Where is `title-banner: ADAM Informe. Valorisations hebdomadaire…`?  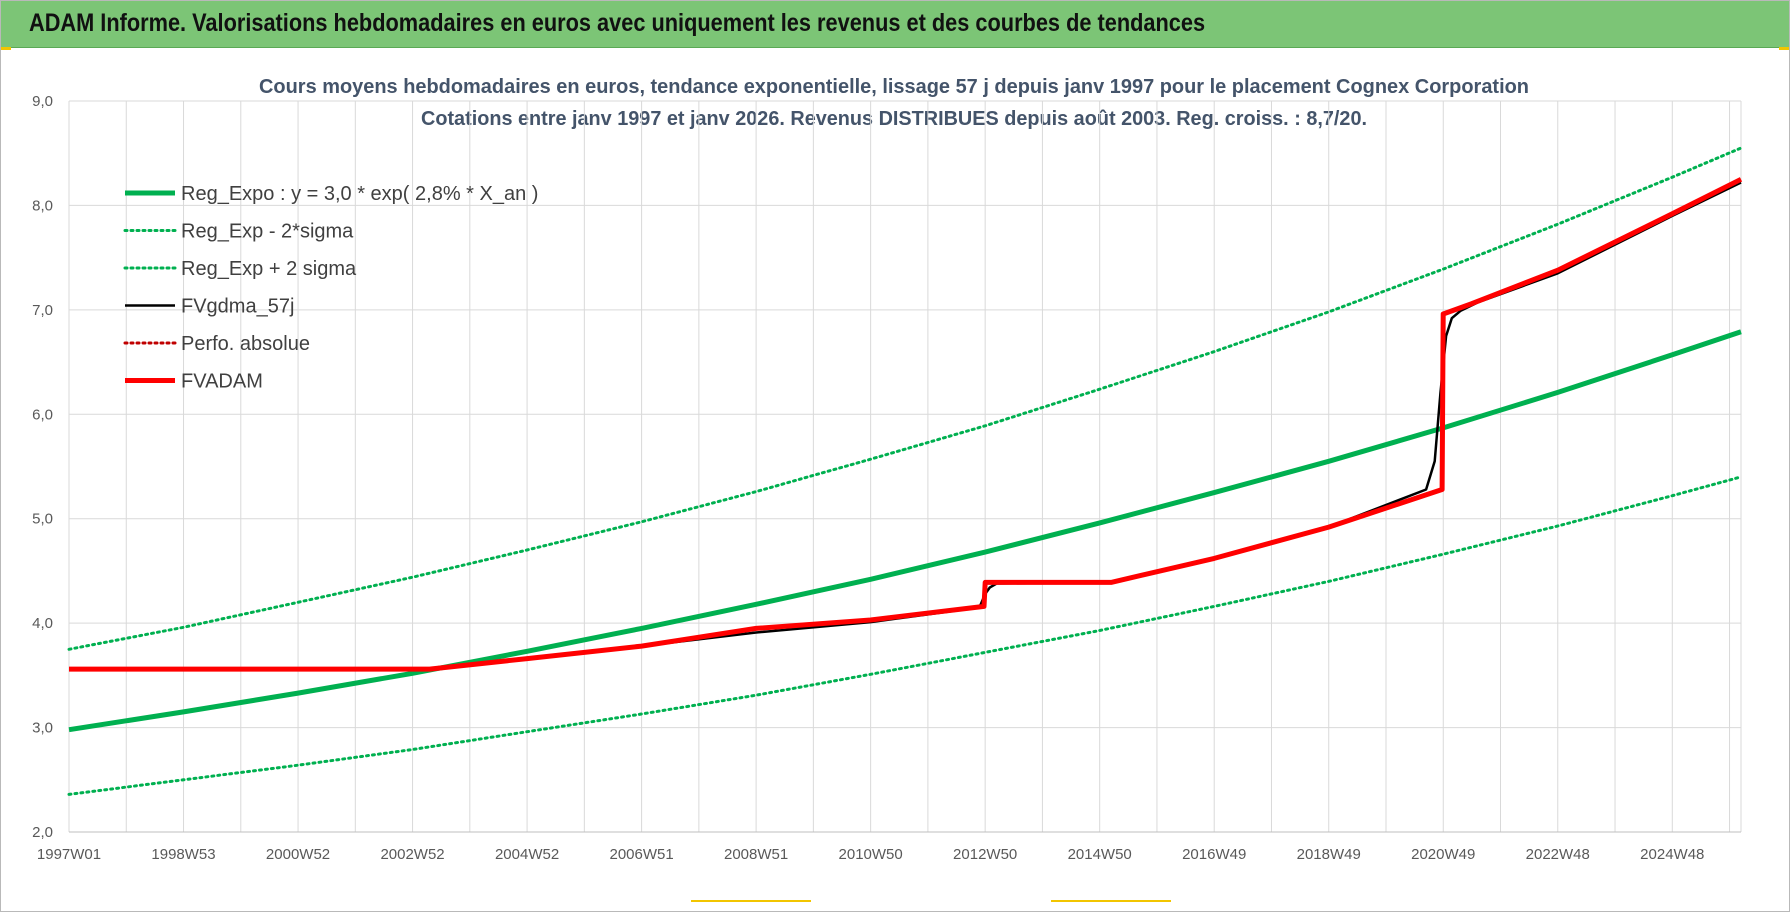 title-banner: ADAM Informe. Valorisations hebdomadaire… is located at coordinates (895, 24).